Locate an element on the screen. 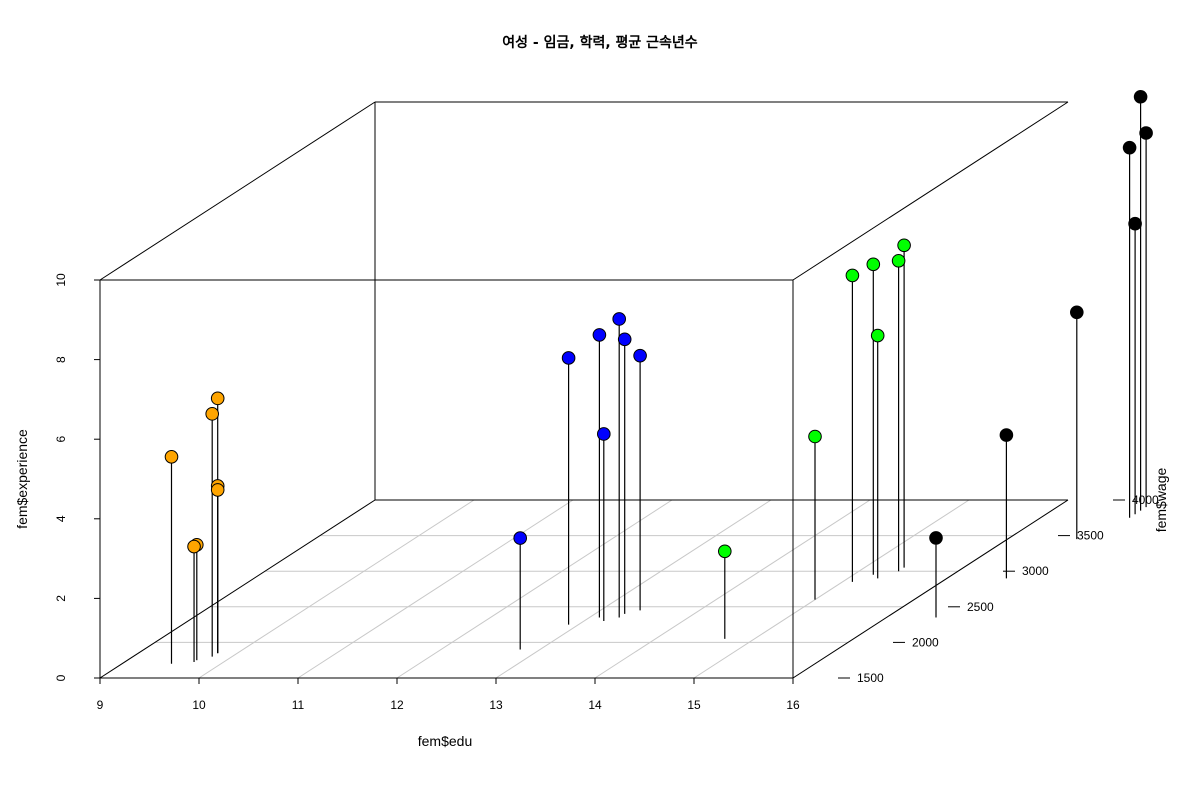 This screenshot has height=800, width=1200. z-tick-label: 10 is located at coordinates (61, 280).